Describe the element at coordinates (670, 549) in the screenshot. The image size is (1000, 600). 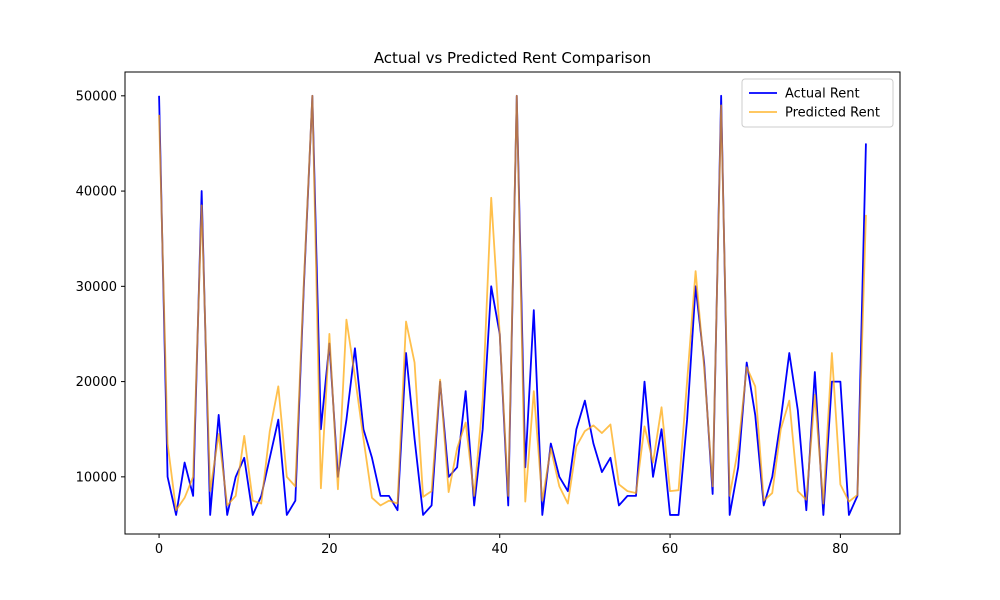
I see `x-tick-label: 60` at that location.